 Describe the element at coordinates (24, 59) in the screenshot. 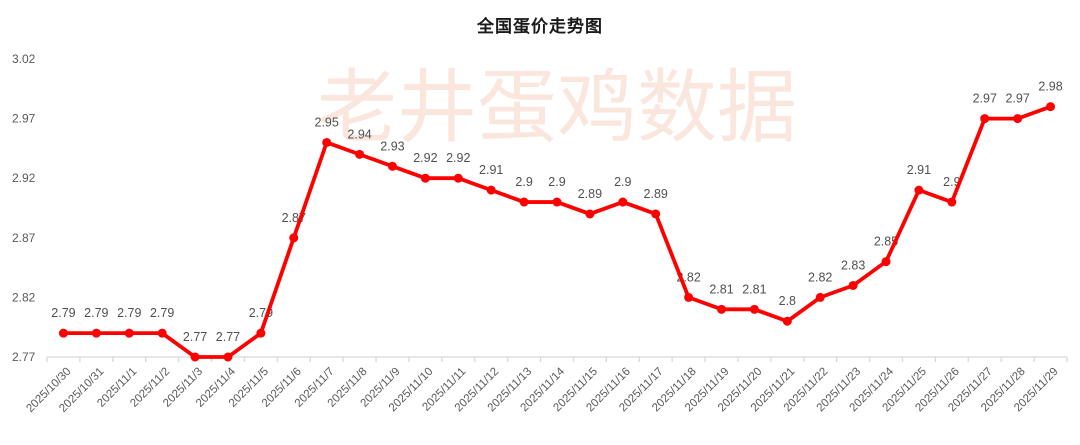

I see `y-tick-label: 3.02` at that location.